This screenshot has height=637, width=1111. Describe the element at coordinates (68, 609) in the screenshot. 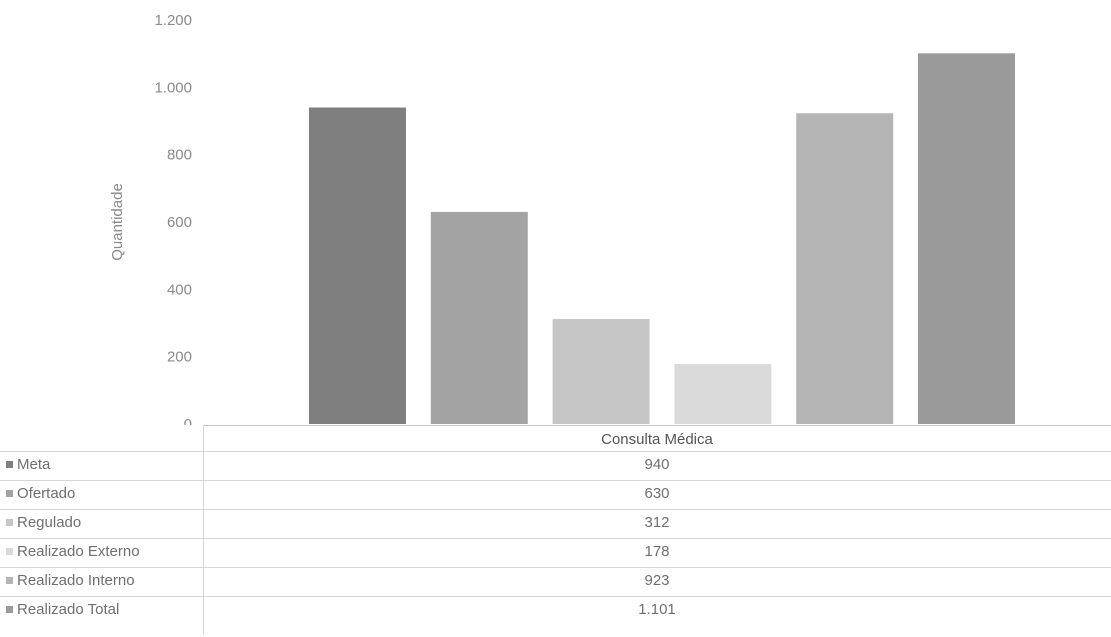

I see `series-name: Realizado Total` at that location.